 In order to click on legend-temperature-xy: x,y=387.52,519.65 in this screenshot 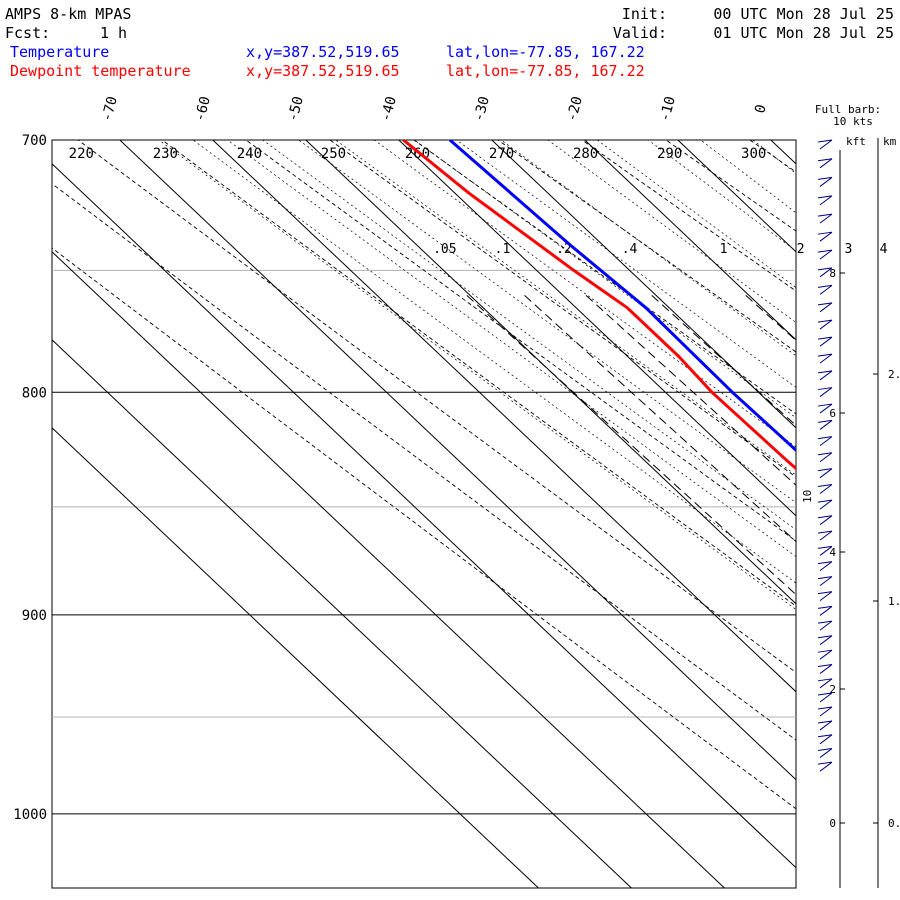, I will do `click(323, 52)`.